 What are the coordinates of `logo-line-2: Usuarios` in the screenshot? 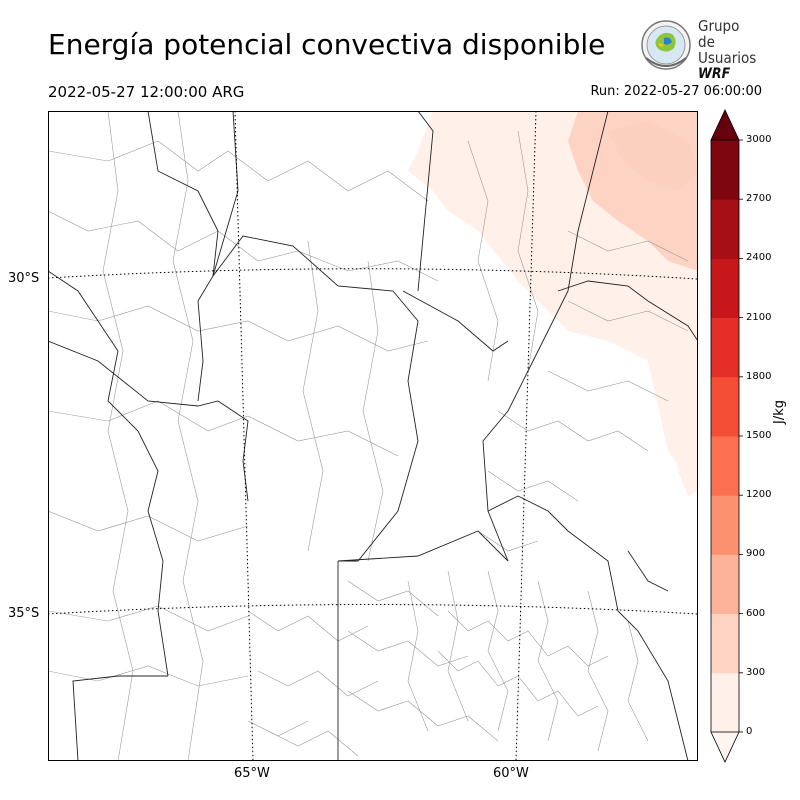 It's located at (727, 58).